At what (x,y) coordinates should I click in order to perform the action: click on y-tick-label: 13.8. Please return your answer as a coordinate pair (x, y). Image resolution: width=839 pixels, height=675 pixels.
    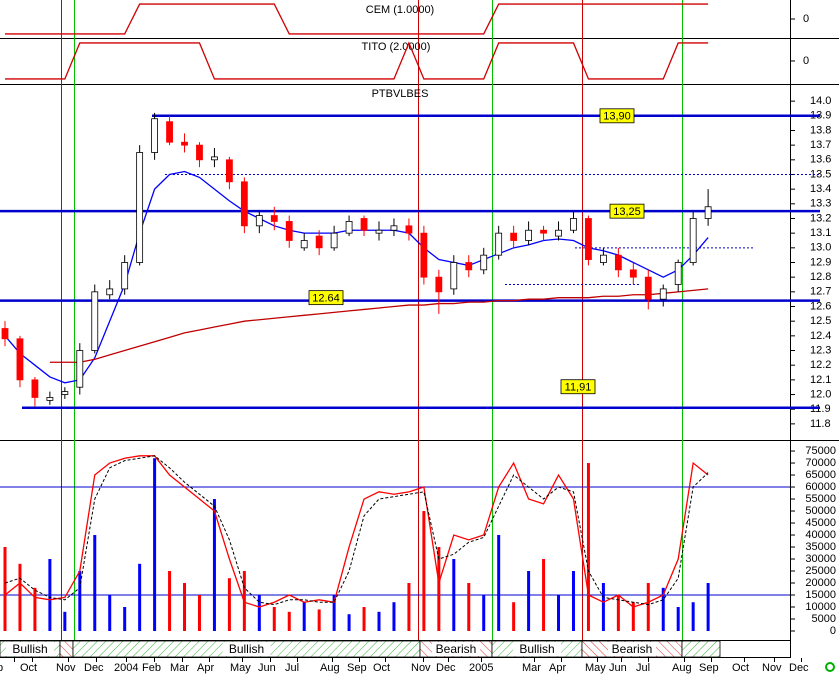
    Looking at the image, I should click on (820, 130).